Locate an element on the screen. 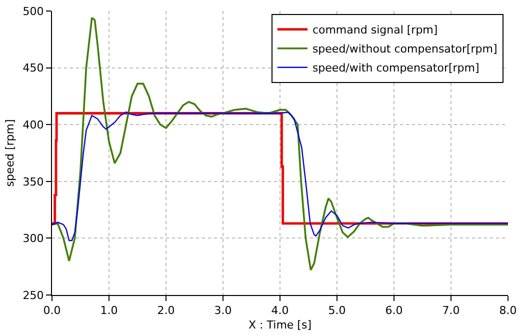 Image resolution: width=522 pixels, height=336 pixels. x-tick-label: 0.0 is located at coordinates (52, 311).